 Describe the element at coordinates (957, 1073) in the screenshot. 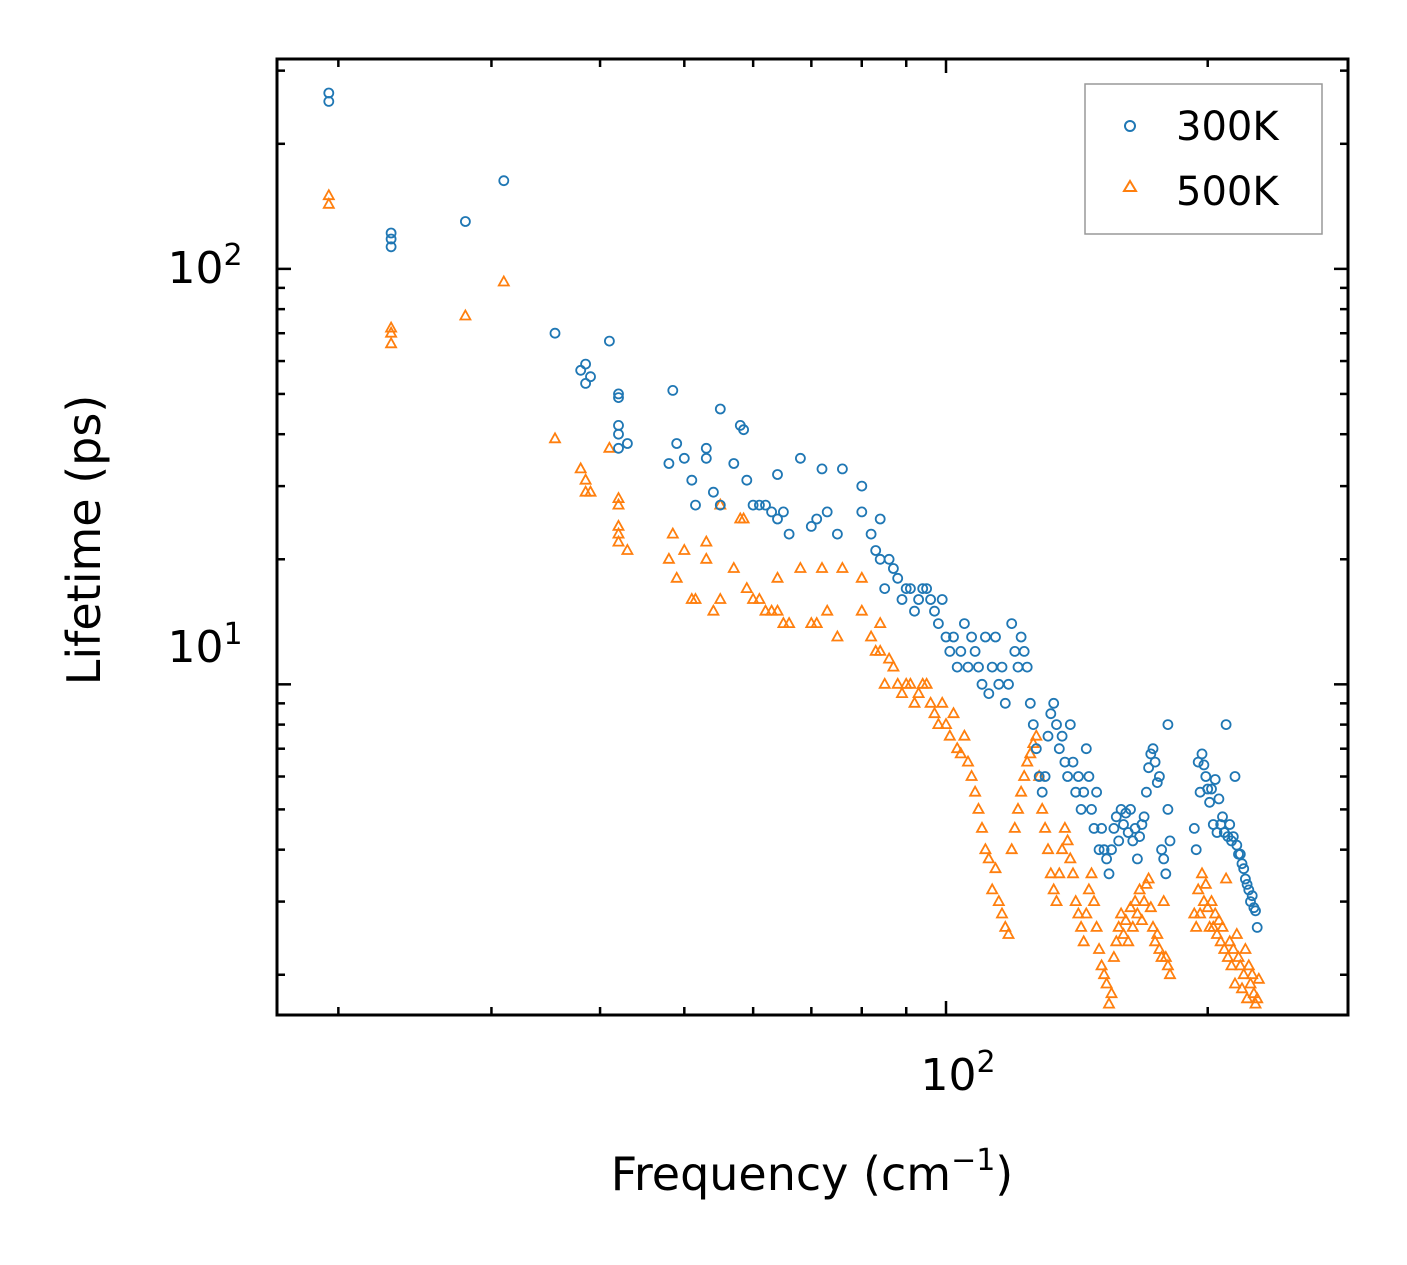

I see `x-tick-label-100: 102` at that location.